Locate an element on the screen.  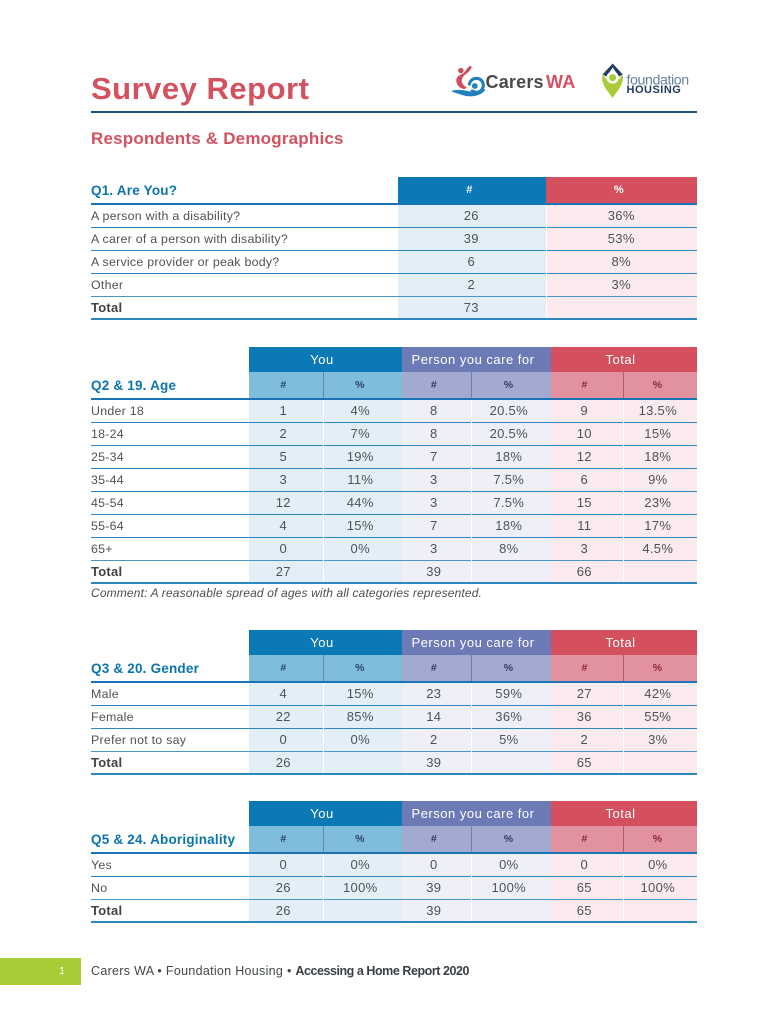
svg-text: HOUSING is located at coordinates (654, 90).